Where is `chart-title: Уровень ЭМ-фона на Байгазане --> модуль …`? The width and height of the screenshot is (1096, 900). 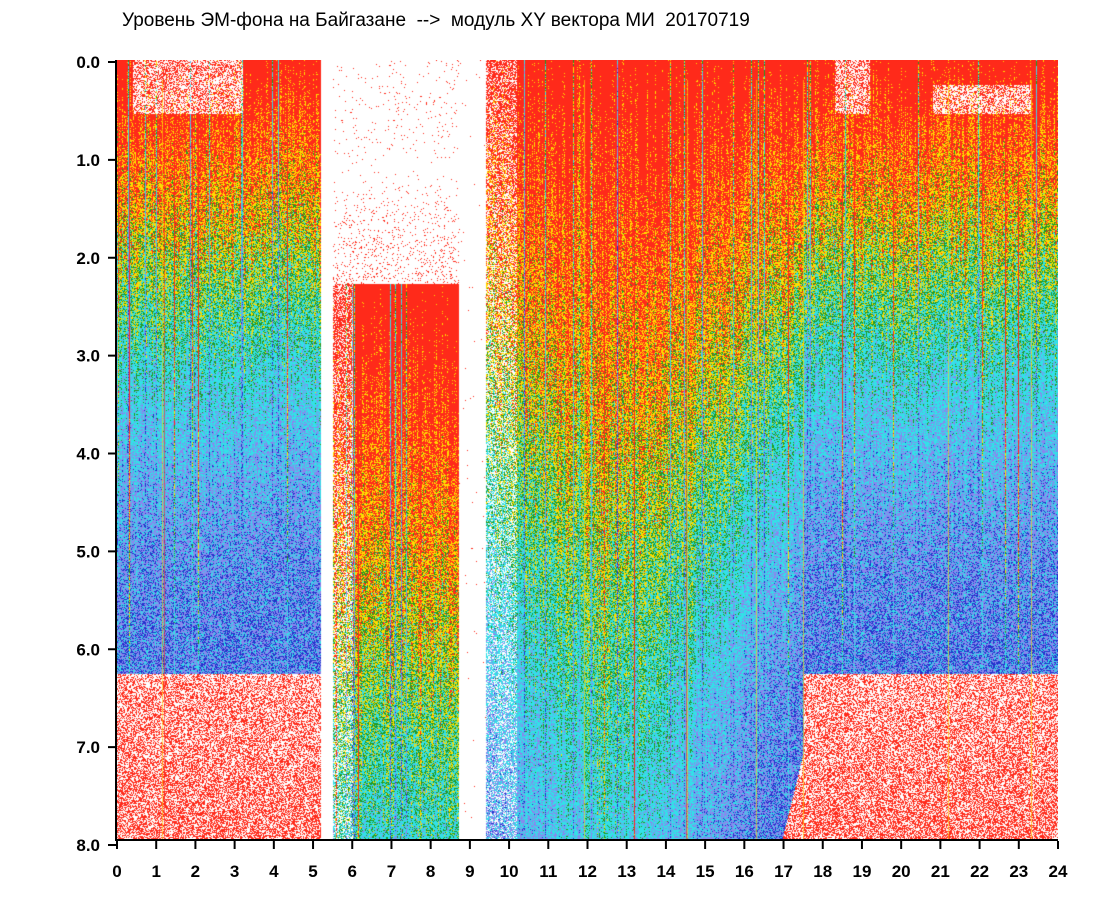 chart-title: Уровень ЭМ-фона на Байгазане --> модуль … is located at coordinates (436, 20).